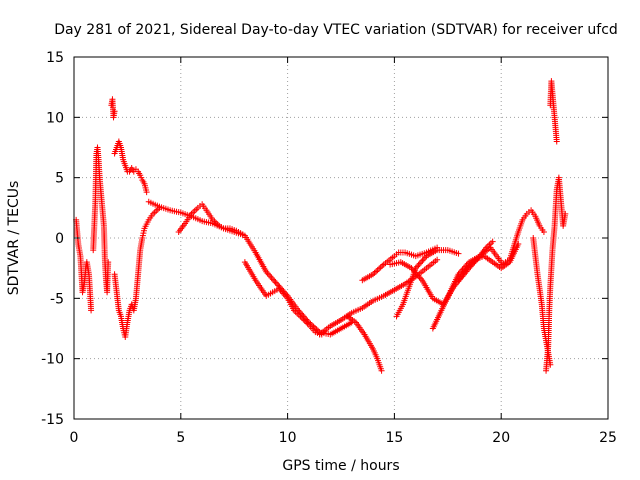 The width and height of the screenshot is (640, 480). What do you see at coordinates (180, 438) in the screenshot?
I see `x-tick-label: 5` at bounding box center [180, 438].